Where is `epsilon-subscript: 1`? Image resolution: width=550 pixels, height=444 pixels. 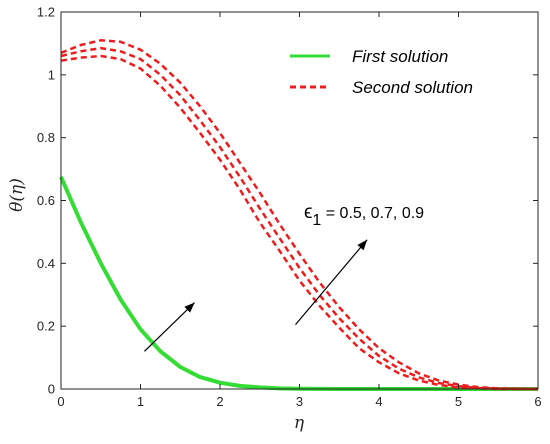 epsilon-subscript: 1 is located at coordinates (316, 220).